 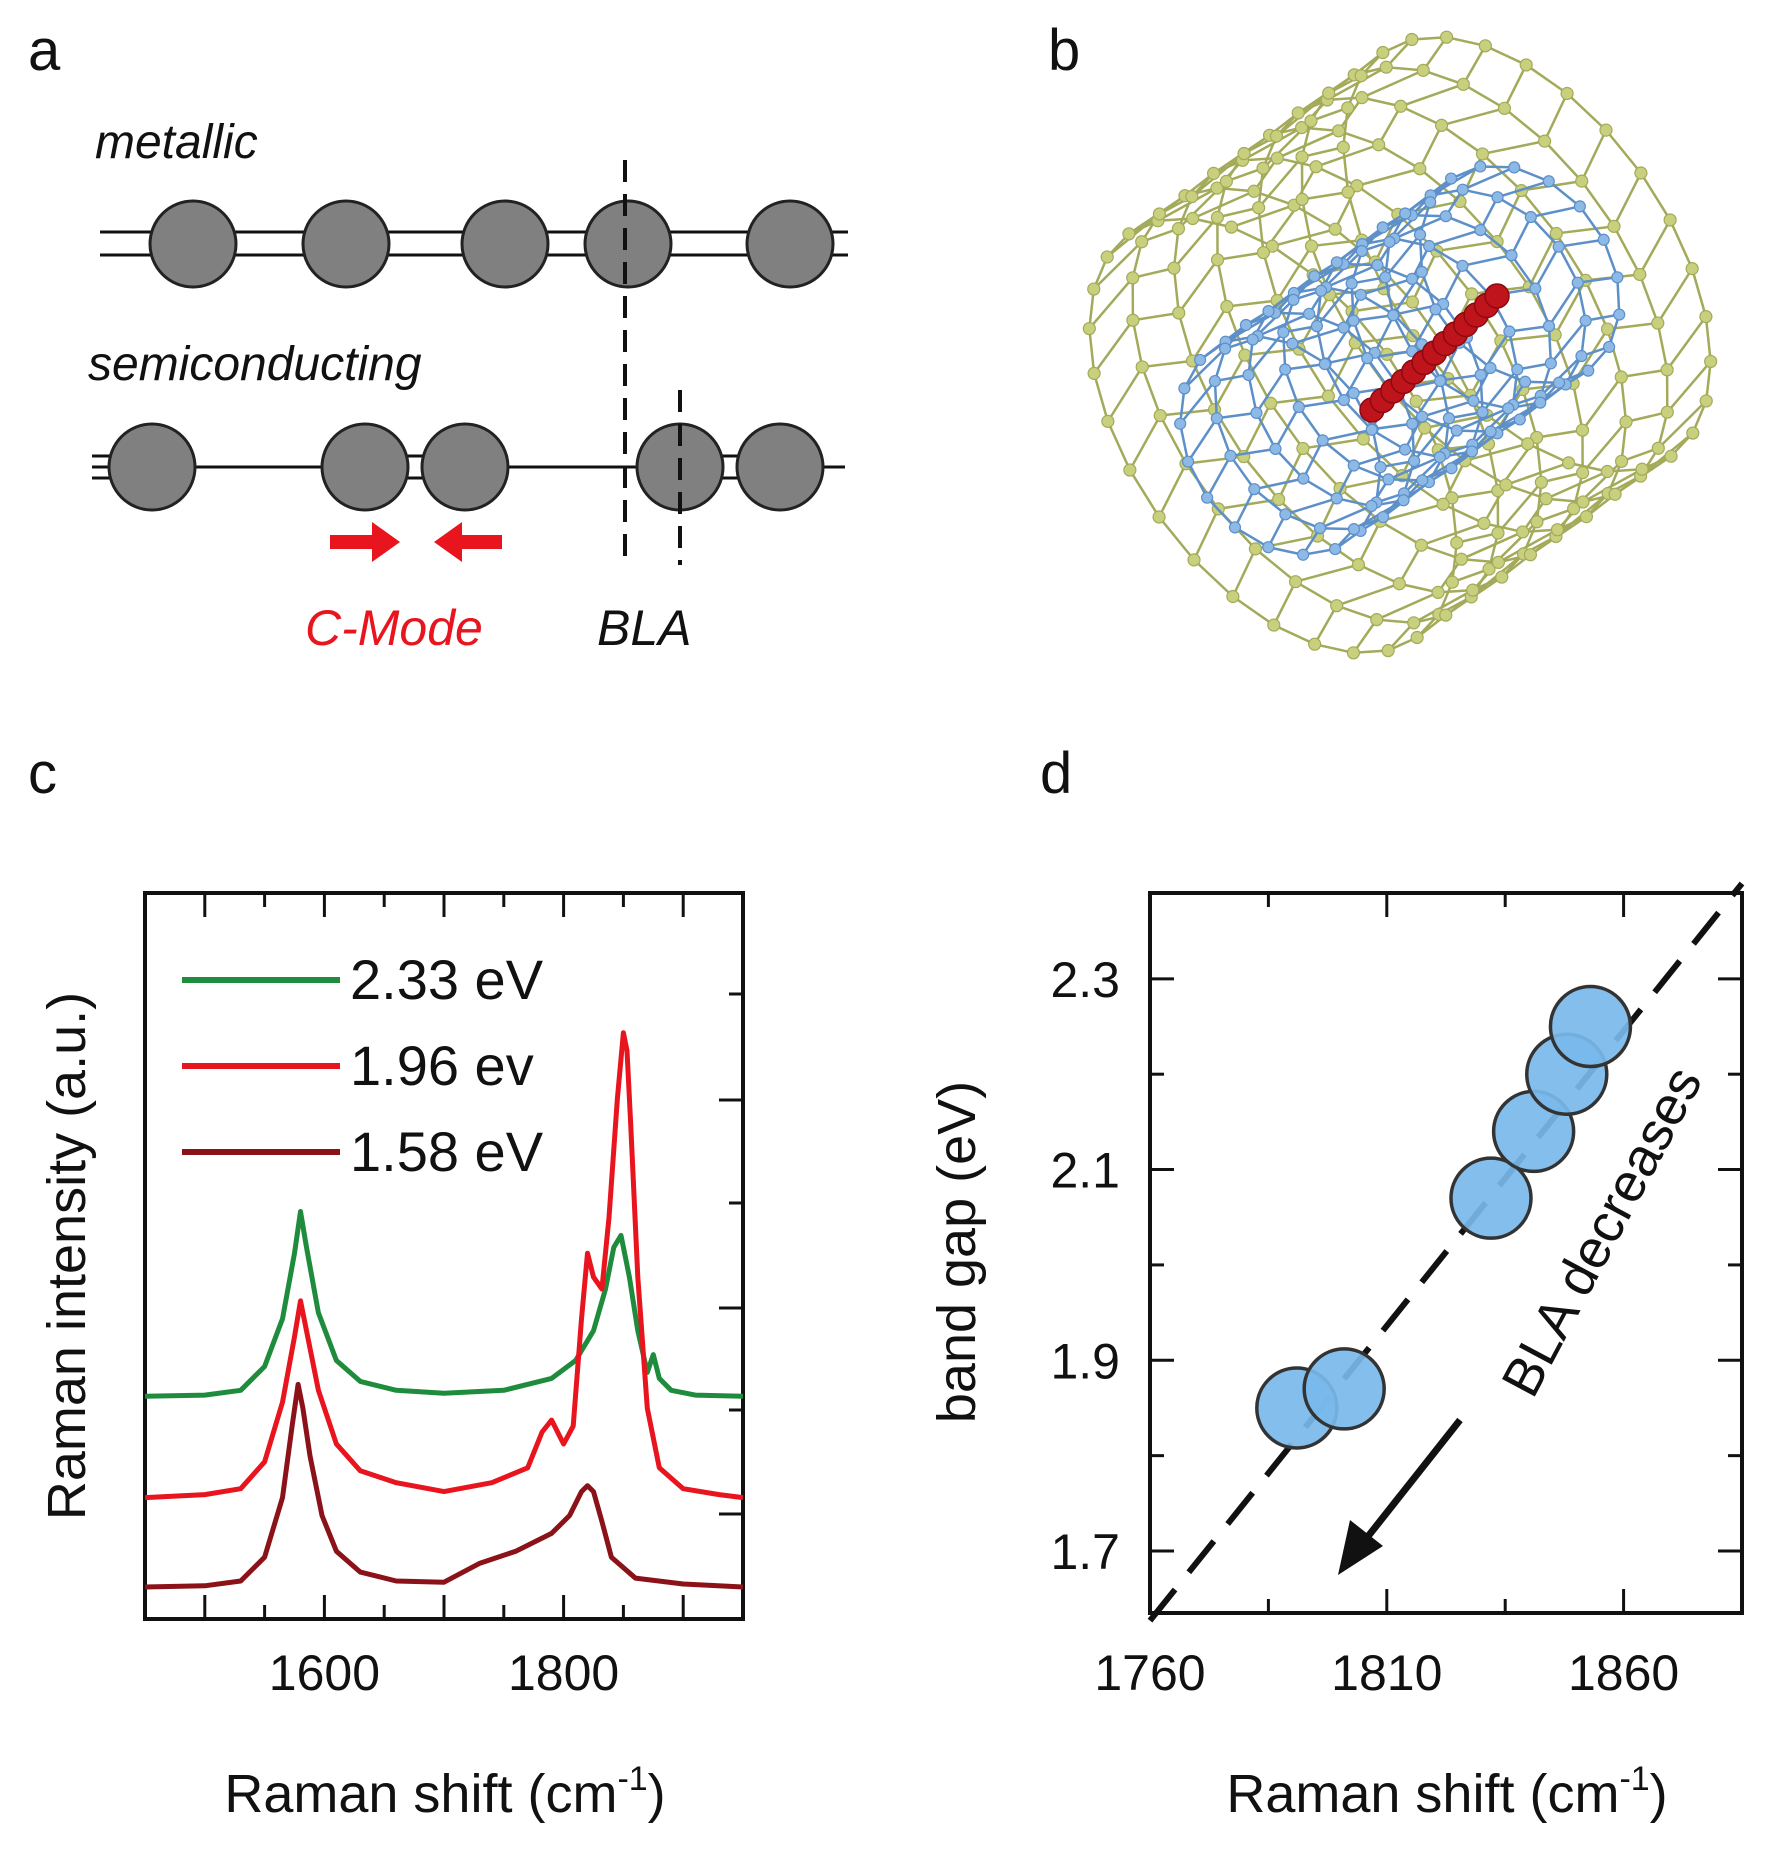 I want to click on panel-d-x-axis-title-close: ), so click(x=1659, y=1794).